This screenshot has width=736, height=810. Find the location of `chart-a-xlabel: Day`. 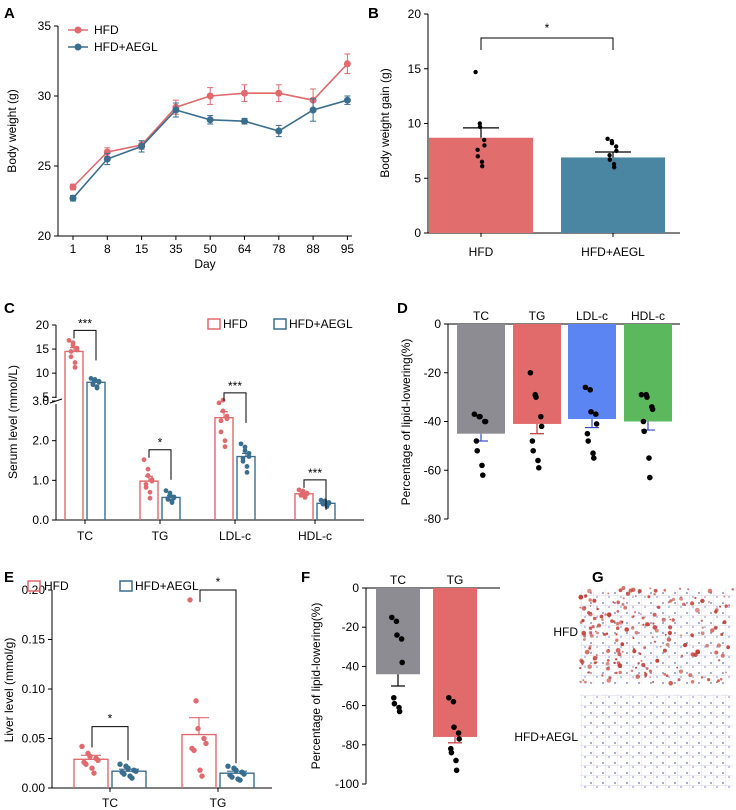

chart-a-xlabel: Day is located at coordinates (204, 264).